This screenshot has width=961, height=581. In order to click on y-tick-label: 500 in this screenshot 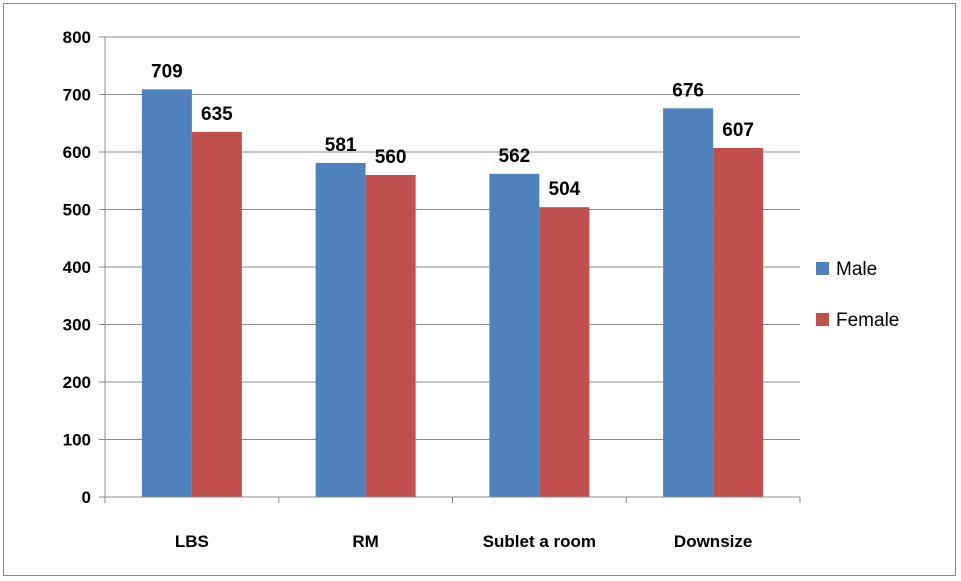, I will do `click(77, 210)`.